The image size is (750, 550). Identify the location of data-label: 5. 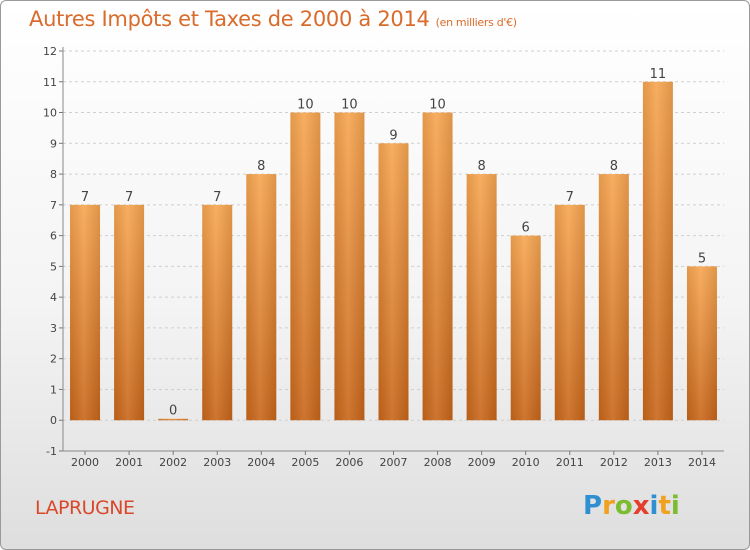
(702, 258).